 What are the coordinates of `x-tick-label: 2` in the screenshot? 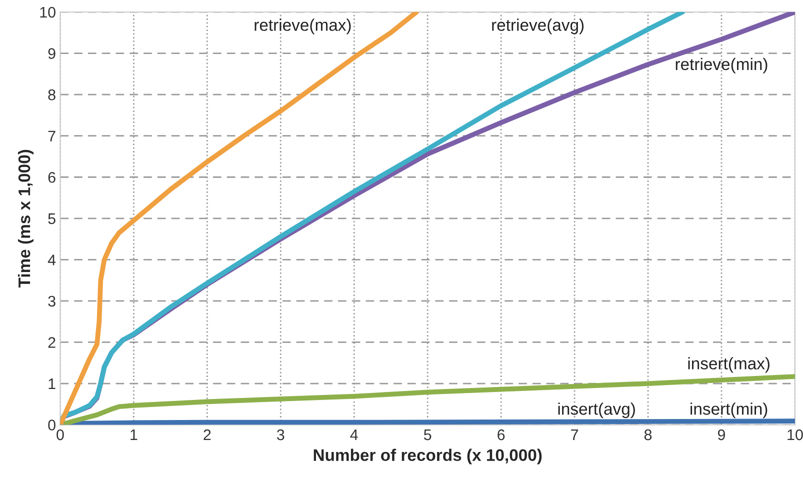 It's located at (207, 434).